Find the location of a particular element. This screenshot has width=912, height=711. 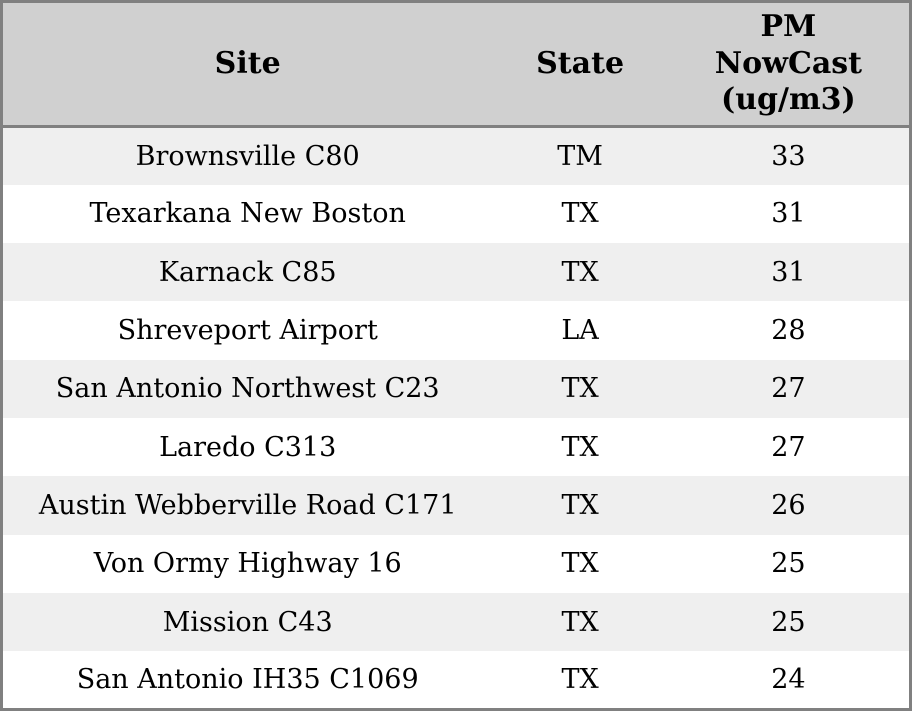

table-row: San Antonio Northwest C23 TX 27 is located at coordinates (456, 388).